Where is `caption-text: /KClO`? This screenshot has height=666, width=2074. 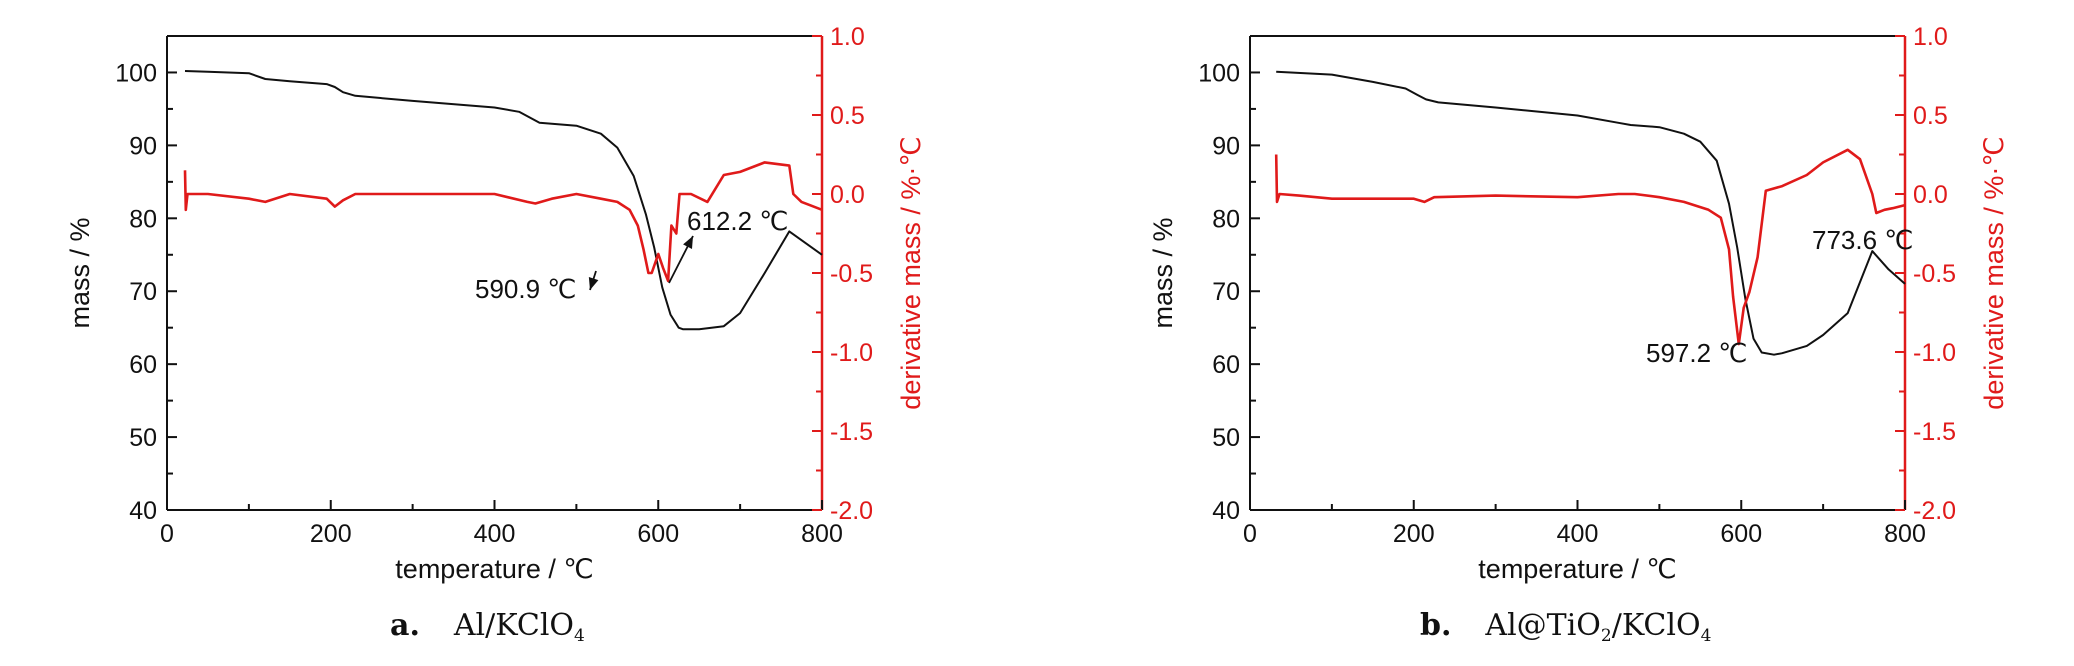
caption-text: /KClO is located at coordinates (1656, 625).